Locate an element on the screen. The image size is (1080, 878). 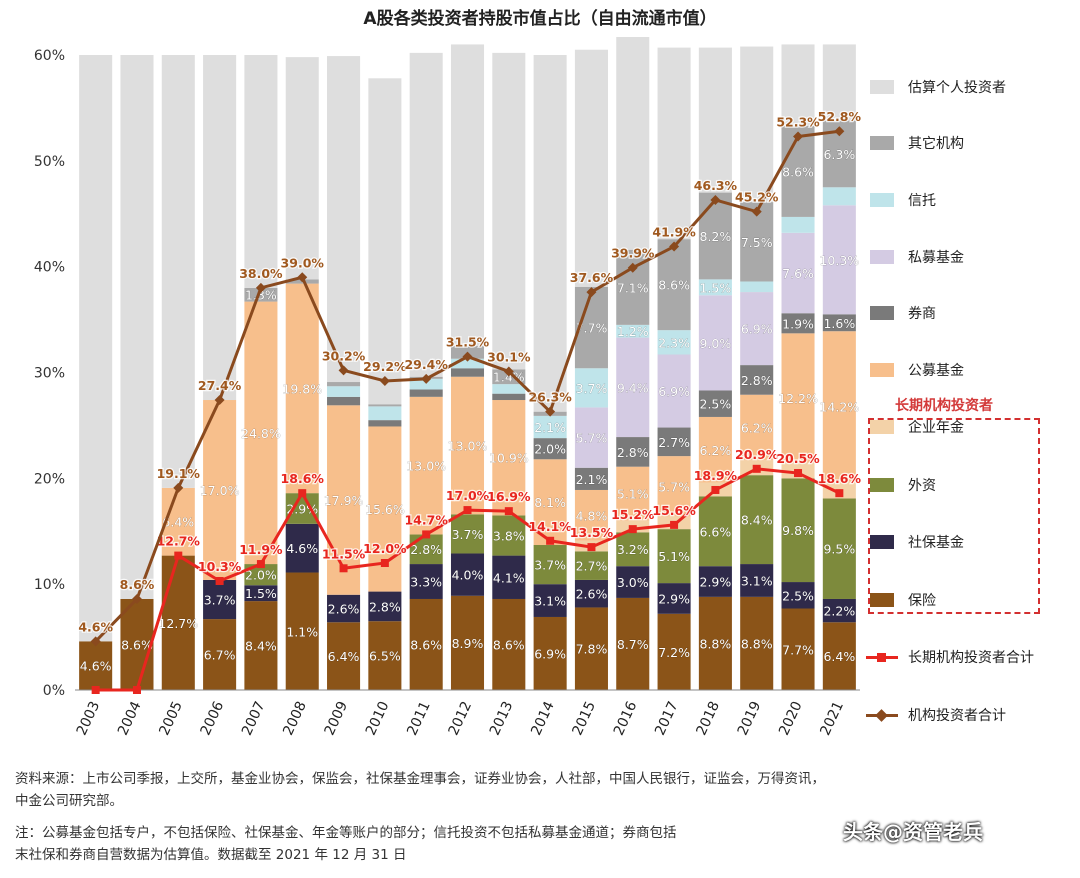
bar-value-label: 3.1% is located at coordinates (757, 580).